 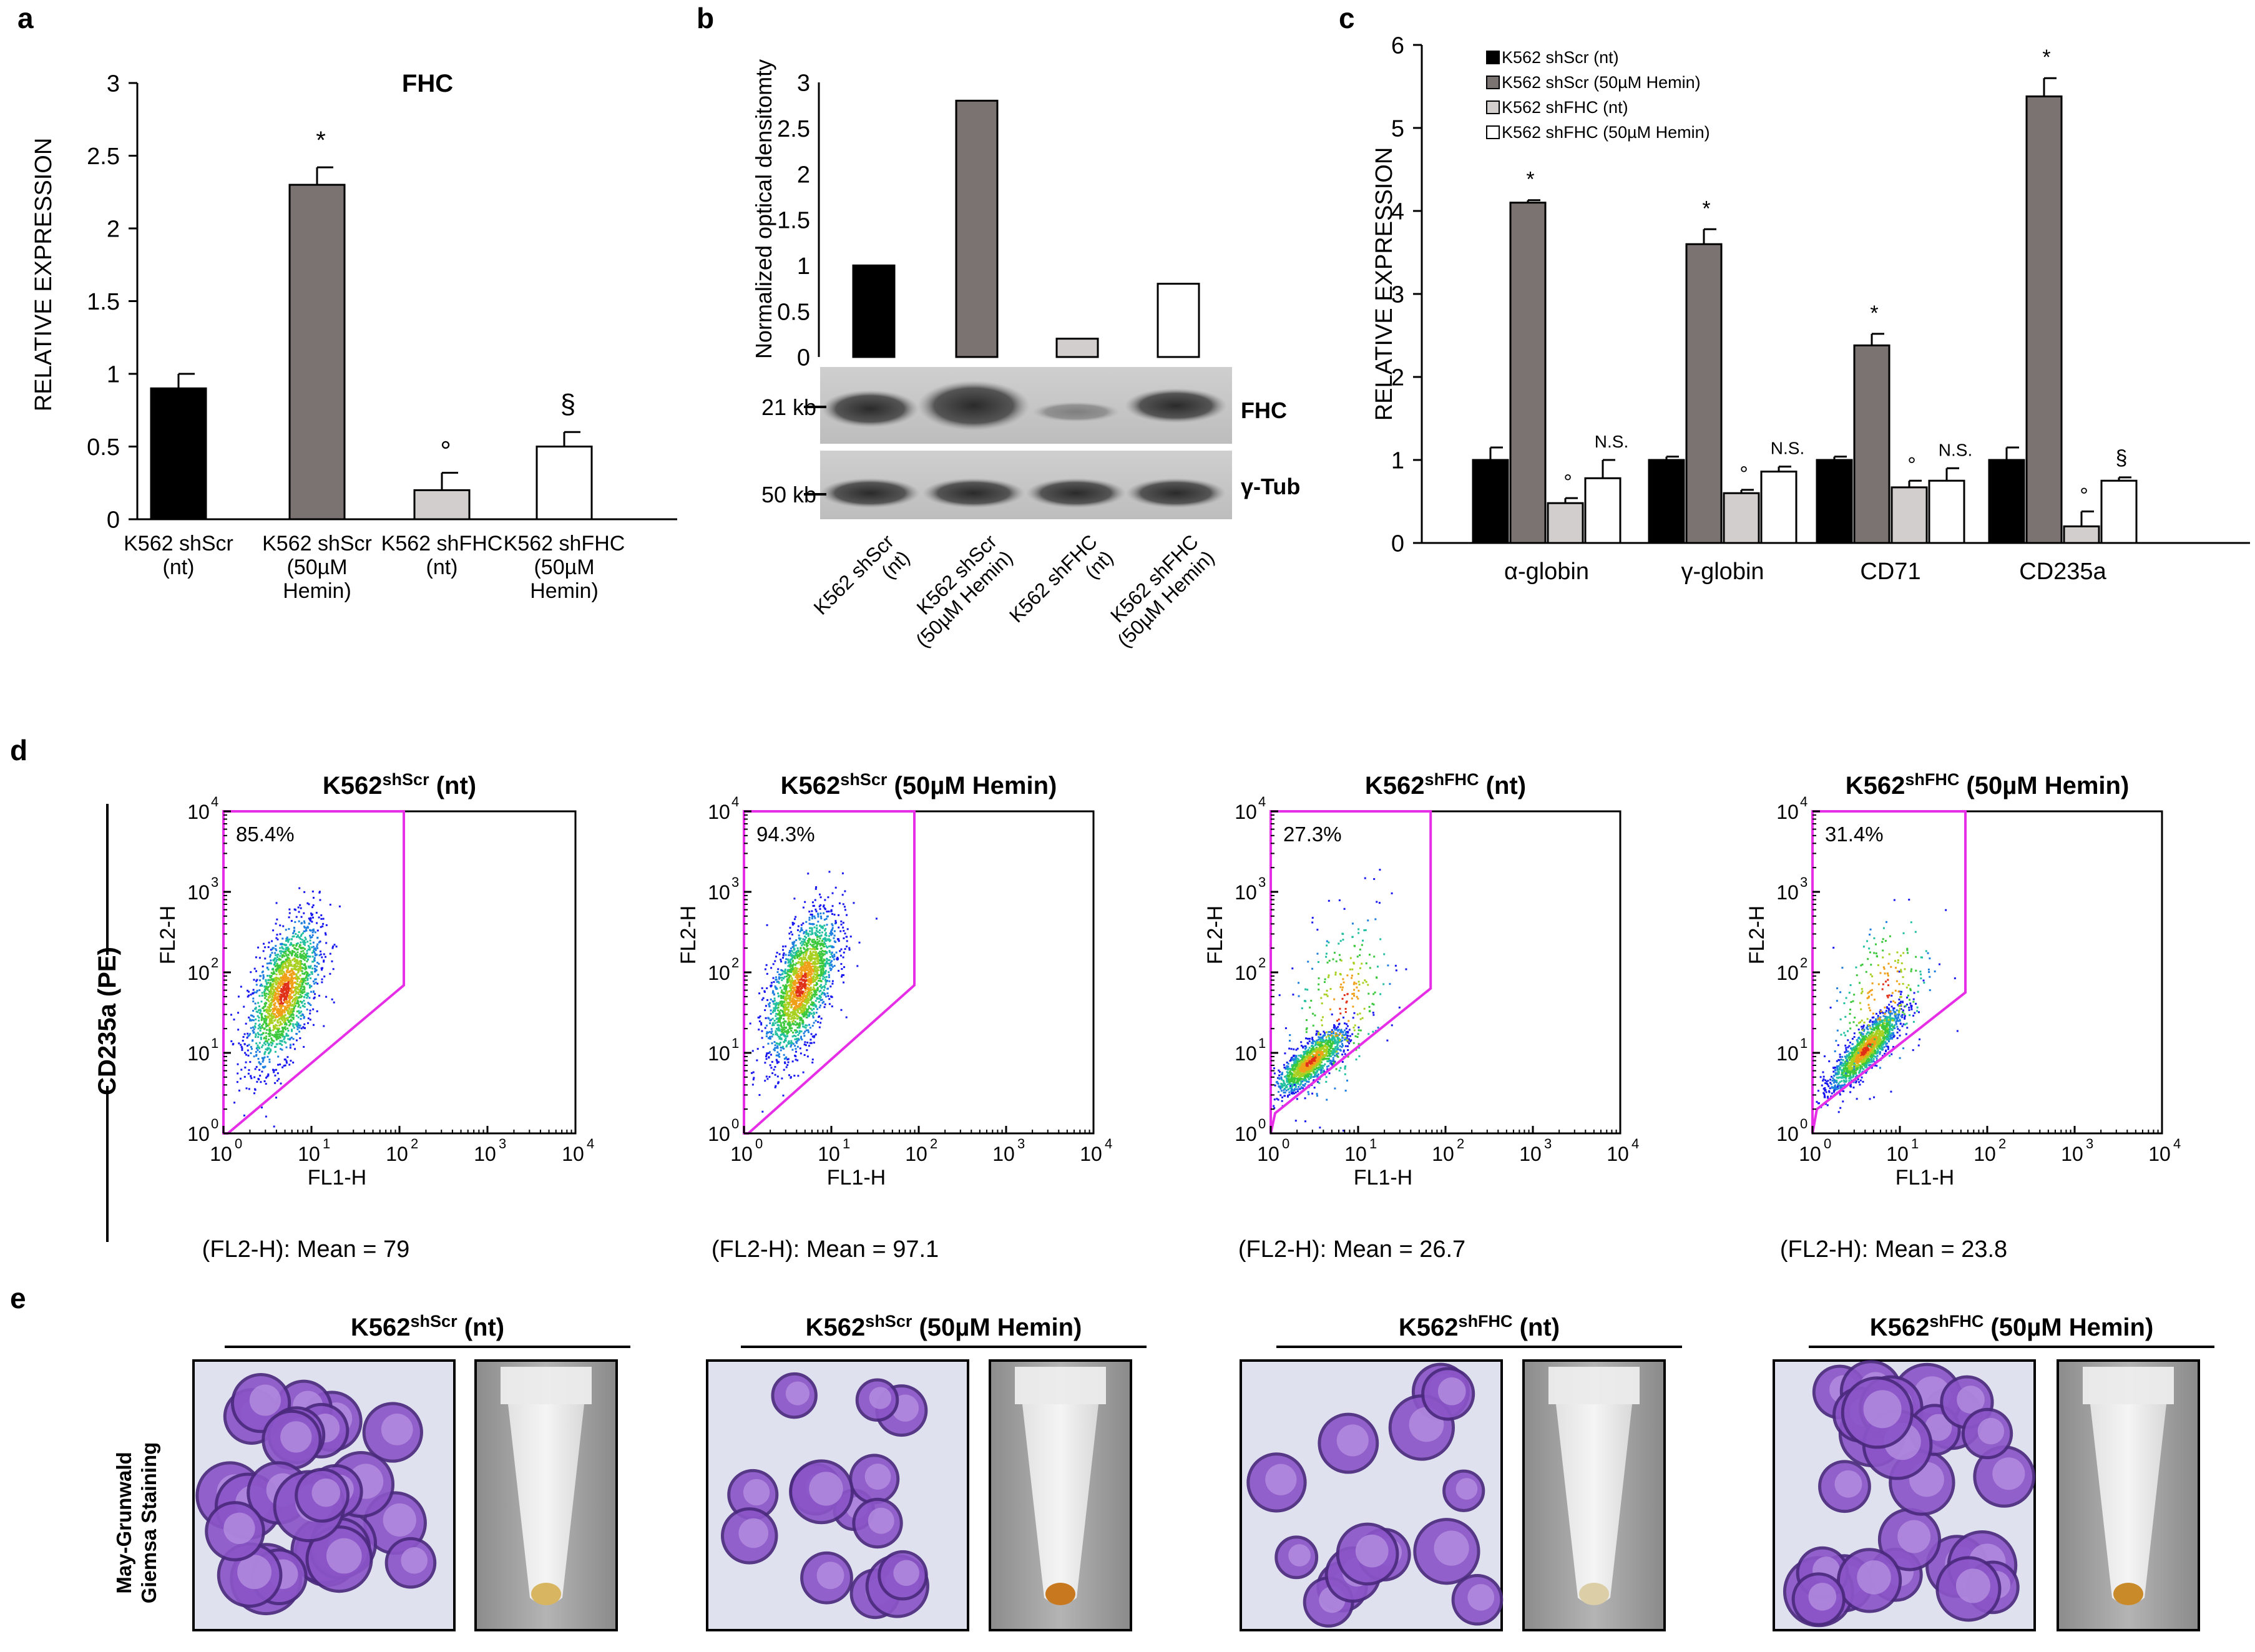 I want to click on legend-swatch, so click(x=1493, y=82).